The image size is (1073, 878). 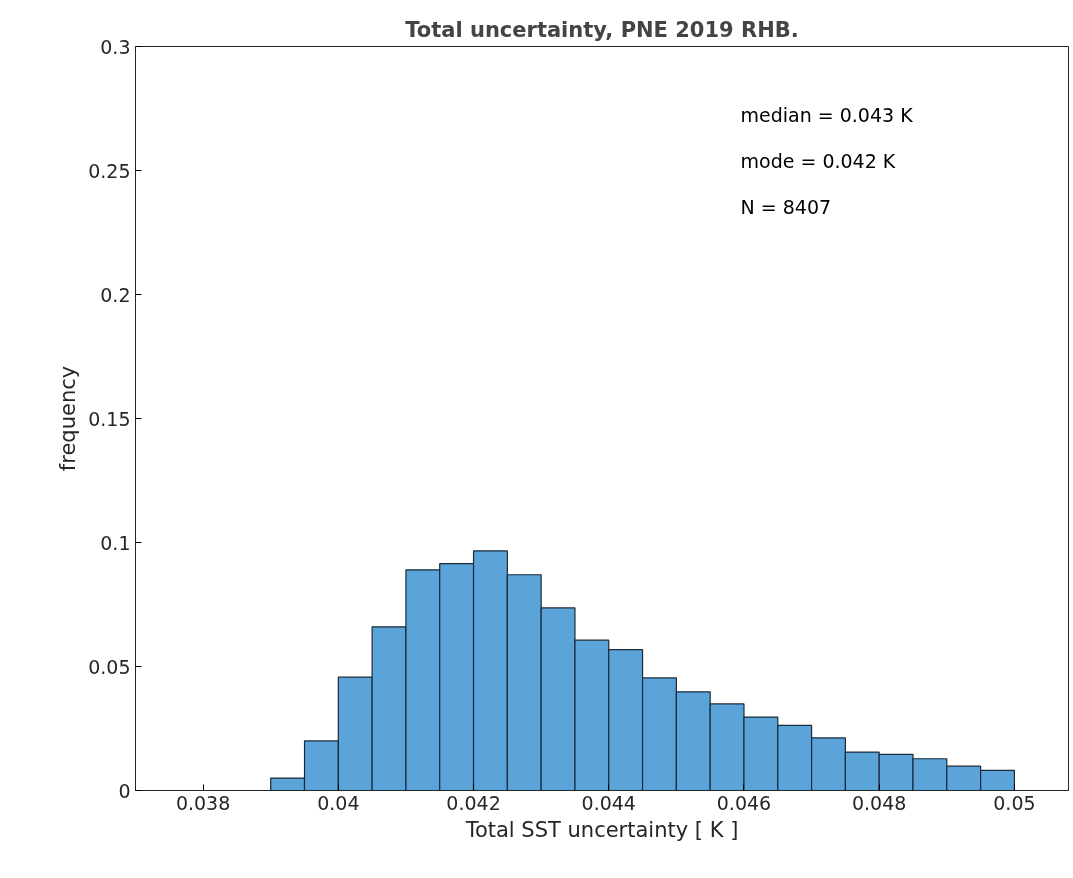 What do you see at coordinates (602, 29) in the screenshot?
I see `chart-title: Total uncertainty, PNE 2019 RHB.` at bounding box center [602, 29].